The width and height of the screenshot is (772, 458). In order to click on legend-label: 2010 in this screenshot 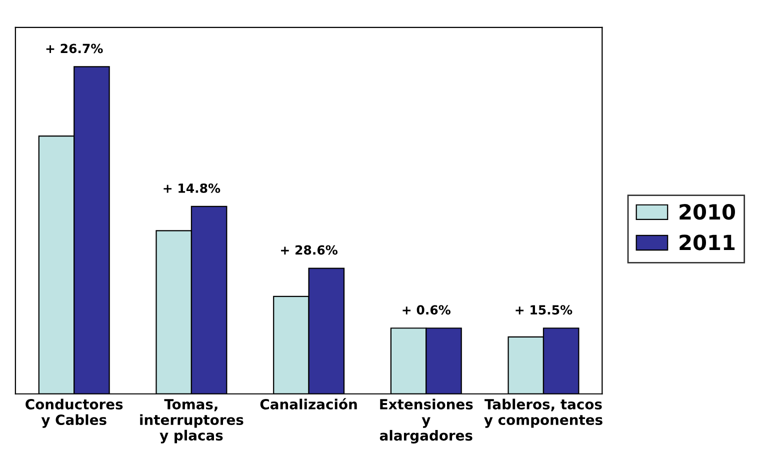, I will do `click(708, 212)`.